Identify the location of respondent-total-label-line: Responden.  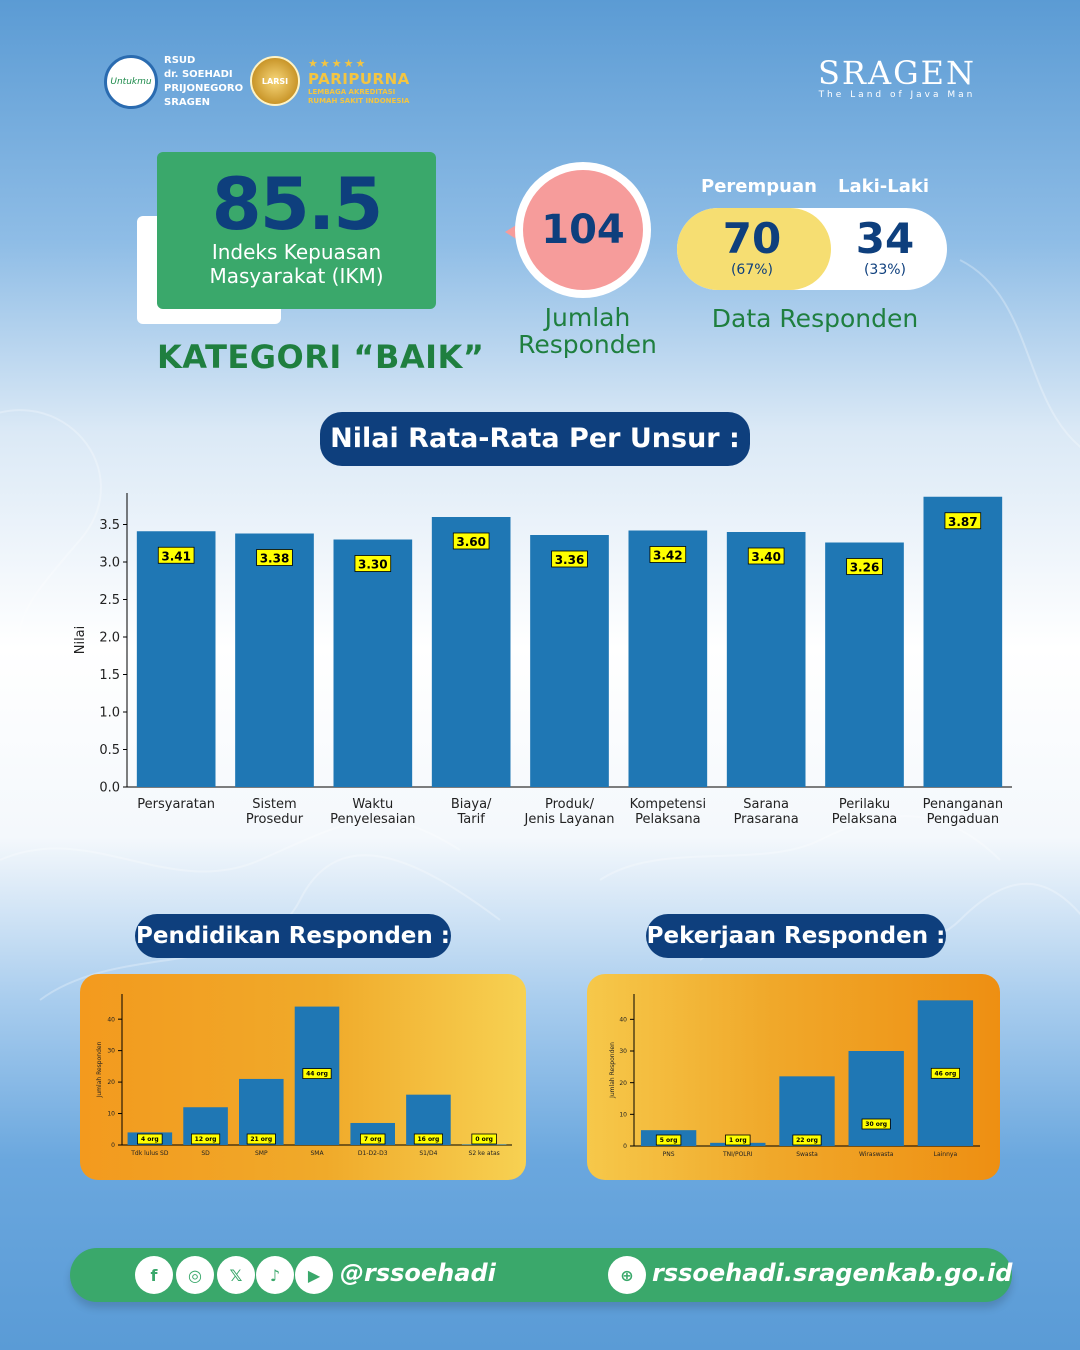
(587, 344).